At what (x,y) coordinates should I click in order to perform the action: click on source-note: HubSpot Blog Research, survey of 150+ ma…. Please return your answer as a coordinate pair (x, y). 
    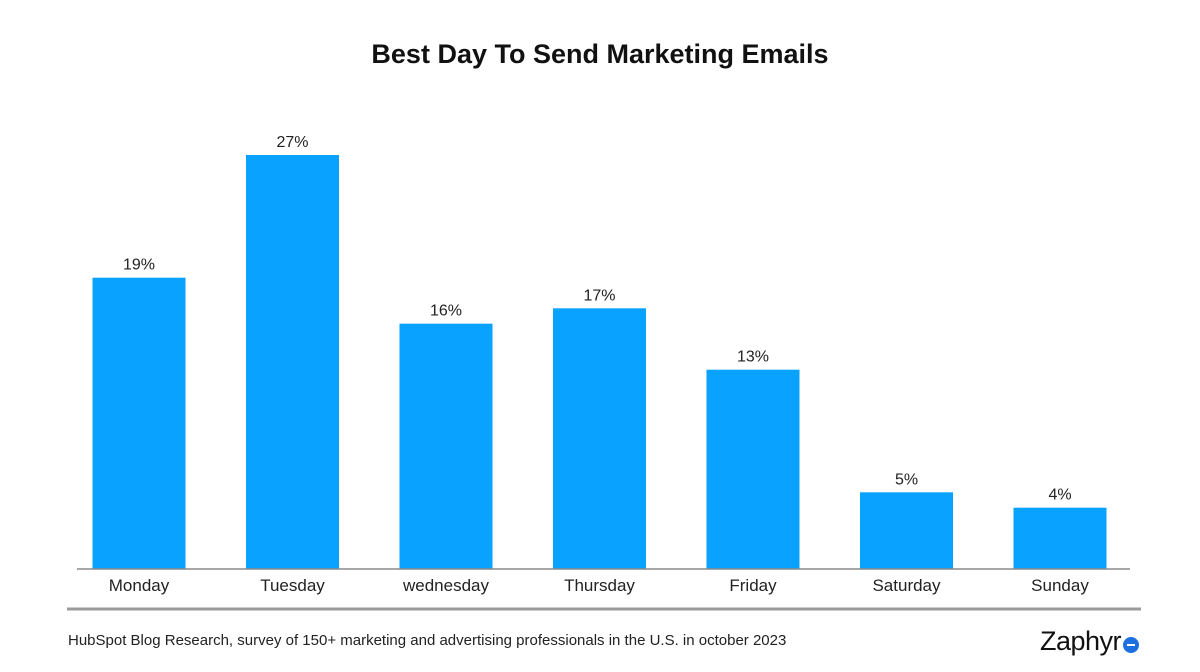
    Looking at the image, I should click on (427, 640).